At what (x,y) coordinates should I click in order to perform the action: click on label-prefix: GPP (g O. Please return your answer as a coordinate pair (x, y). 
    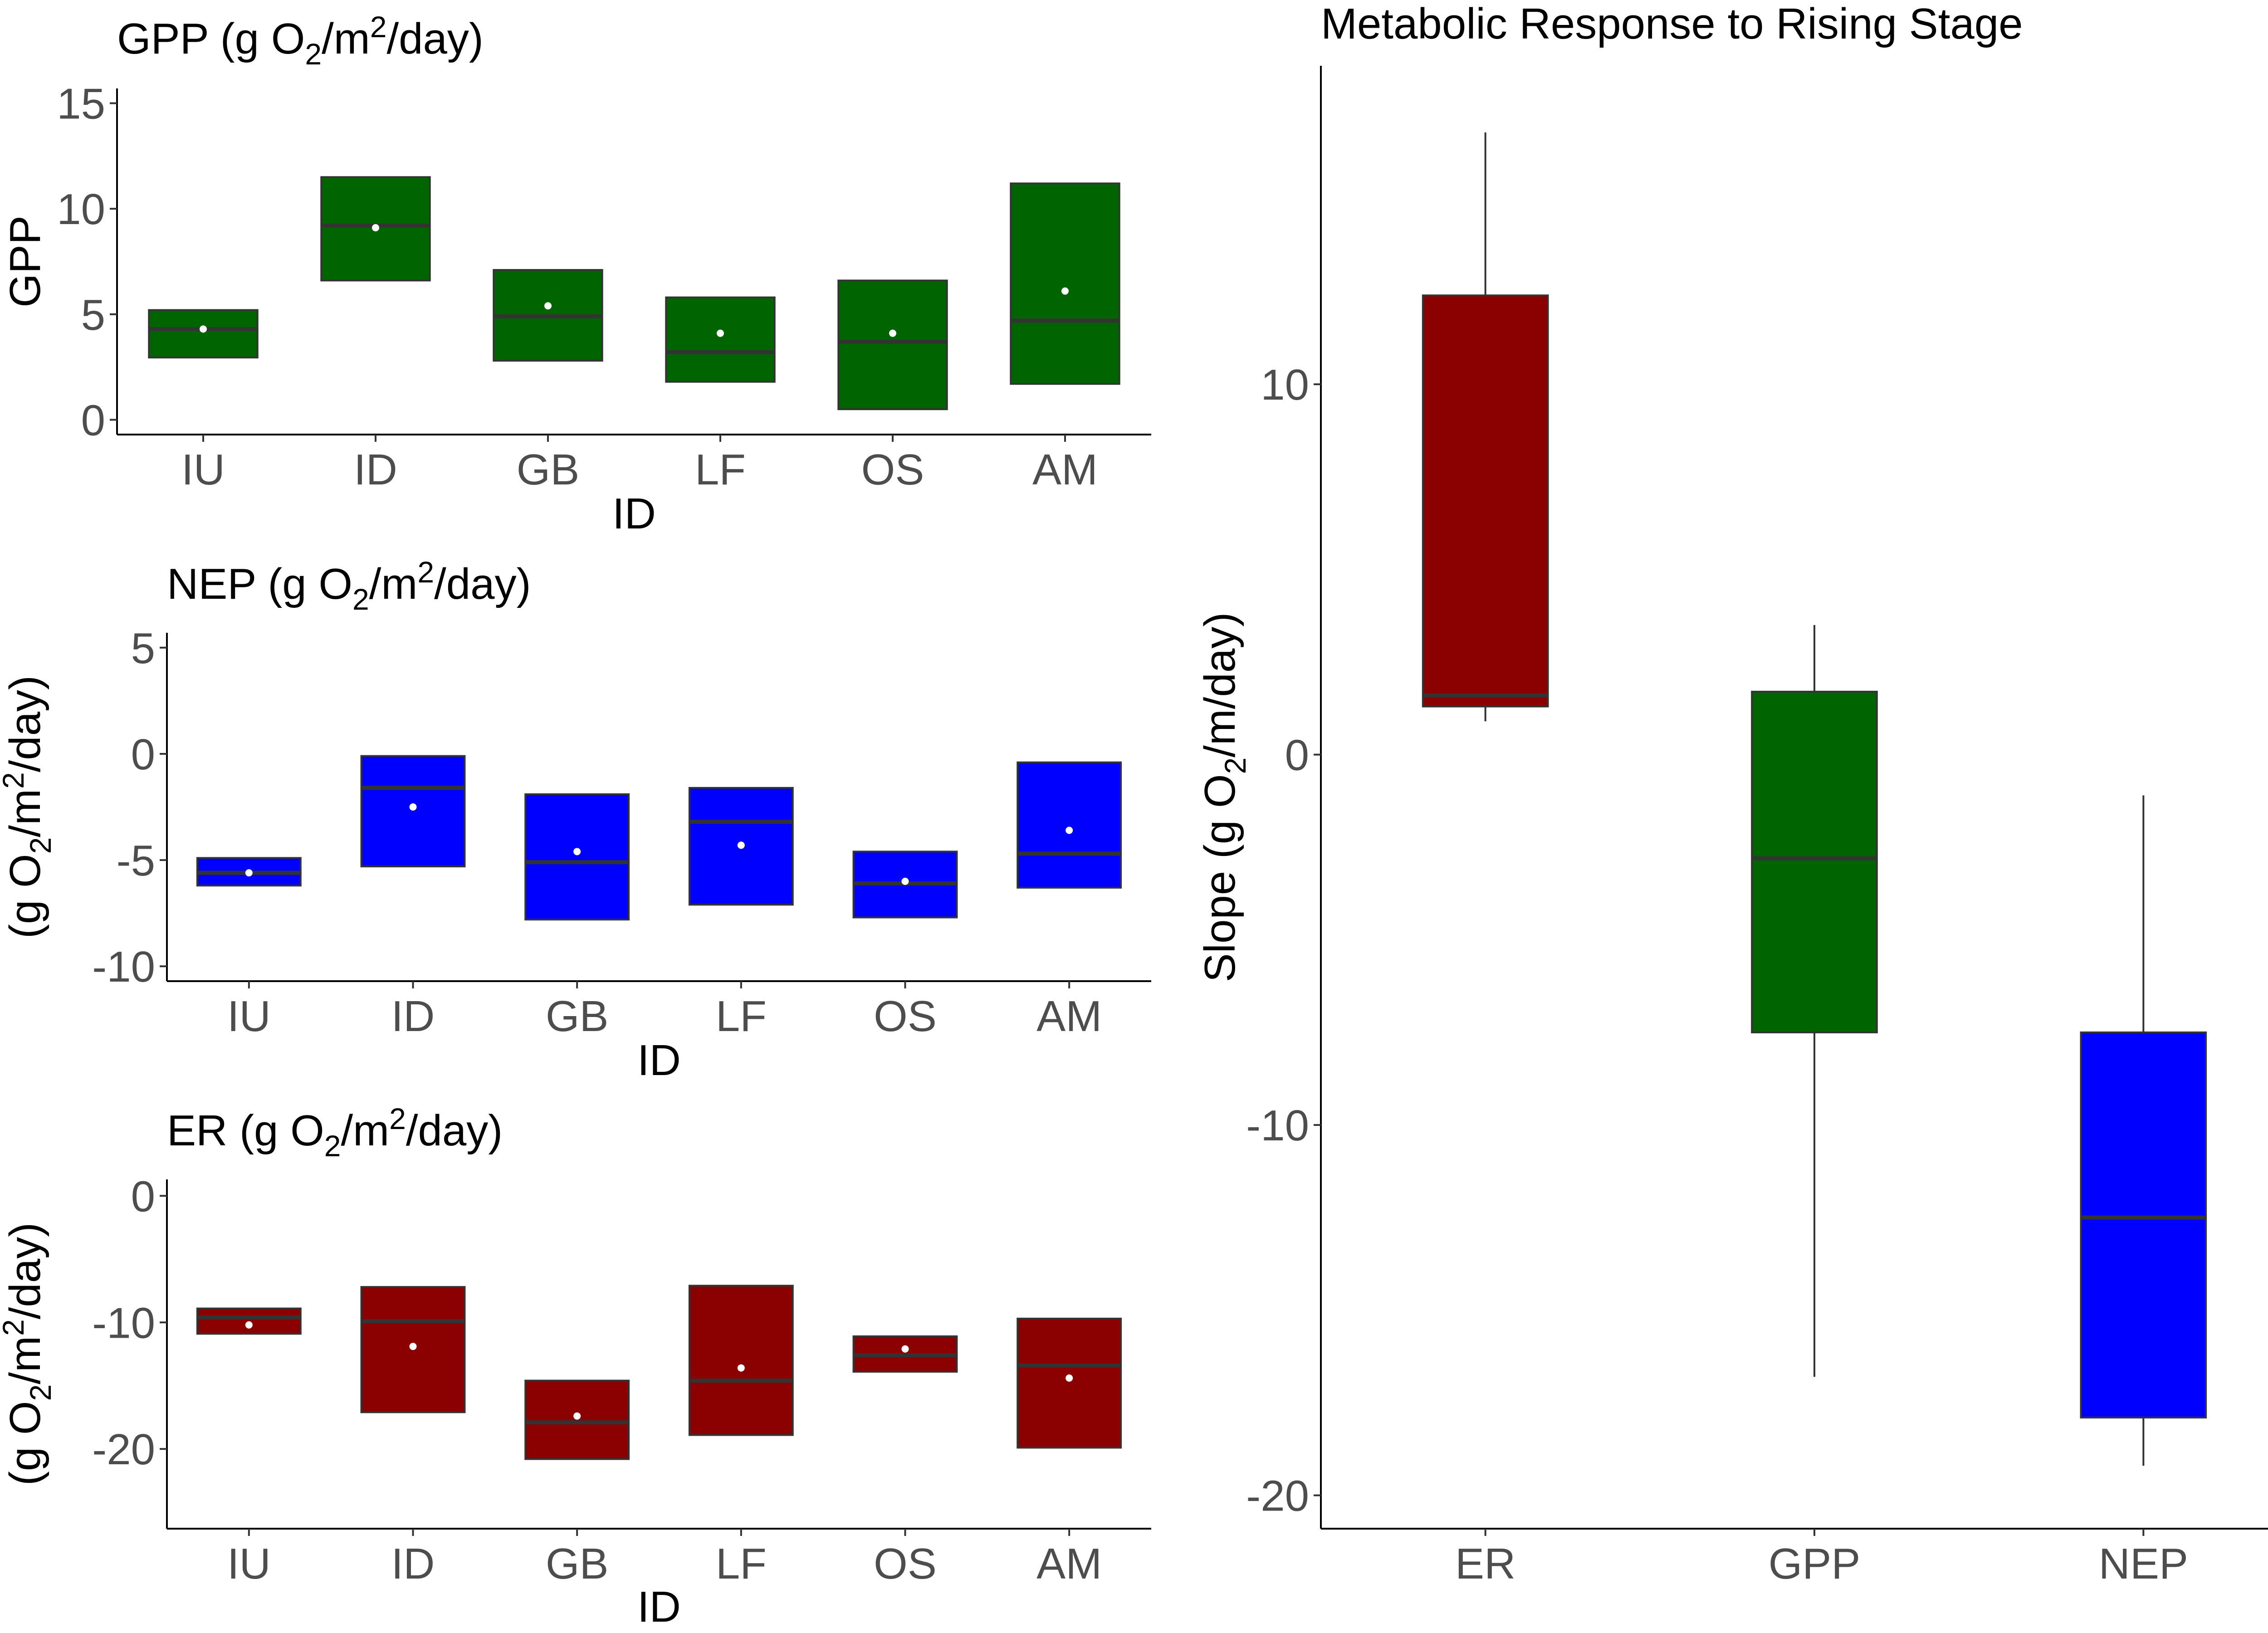
    Looking at the image, I should click on (211, 39).